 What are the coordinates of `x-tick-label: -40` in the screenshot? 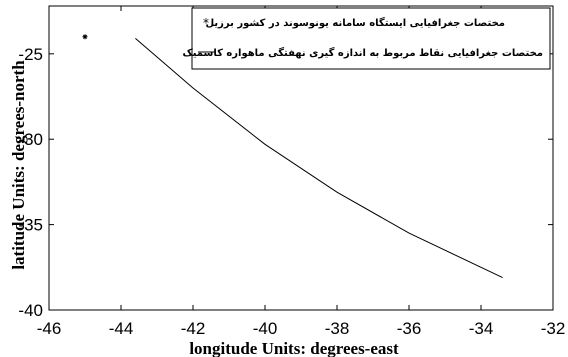 It's located at (265, 328).